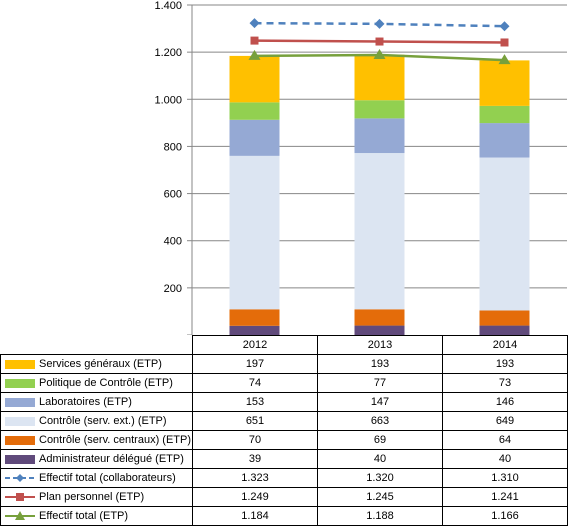  What do you see at coordinates (255, 421) in the screenshot?
I see `data-label: 651` at bounding box center [255, 421].